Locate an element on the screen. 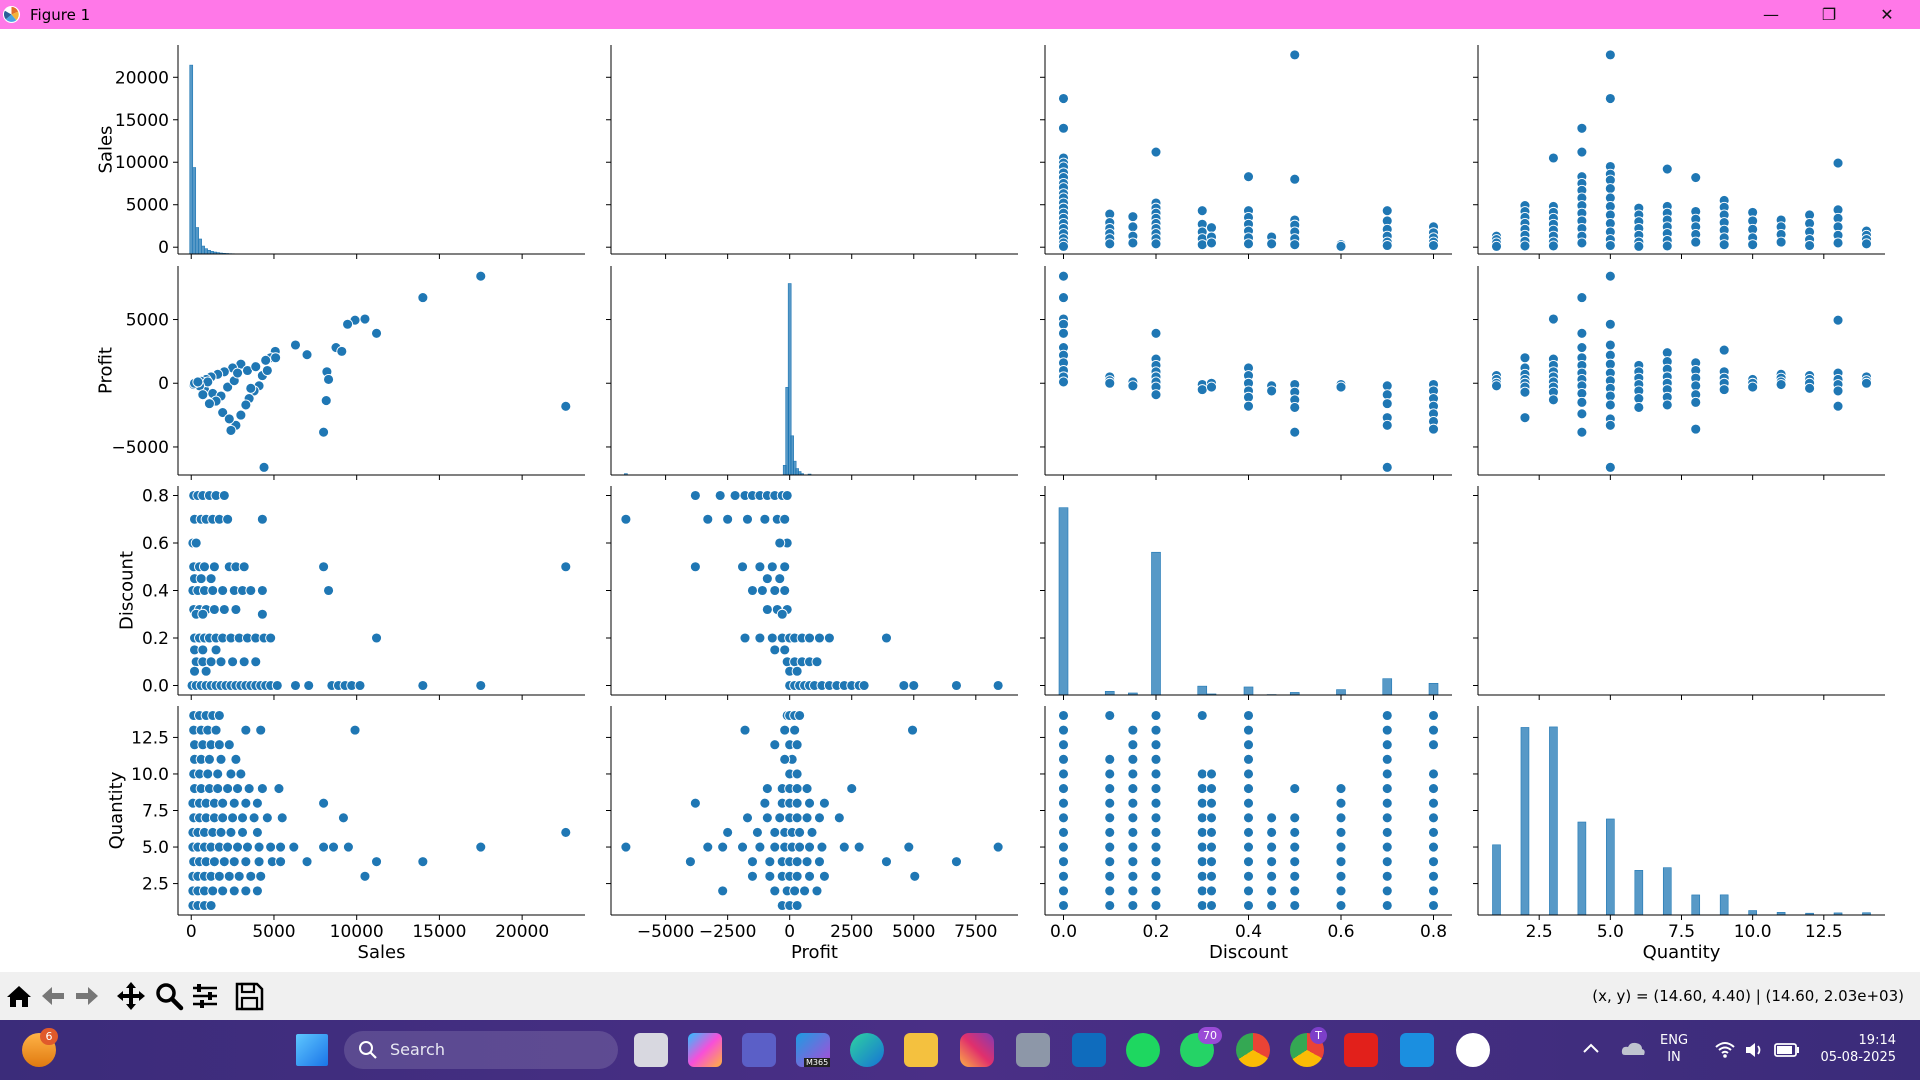 The width and height of the screenshot is (1920, 1080). forward-icon is located at coordinates (87, 996).